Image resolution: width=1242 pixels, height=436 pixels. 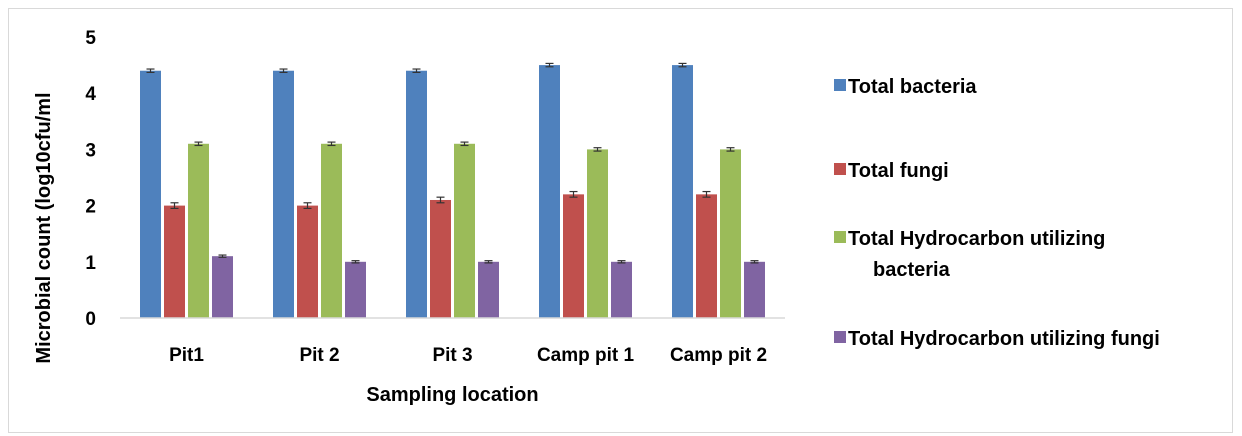 What do you see at coordinates (452, 355) in the screenshot?
I see `x-tick-label: Pit 3` at bounding box center [452, 355].